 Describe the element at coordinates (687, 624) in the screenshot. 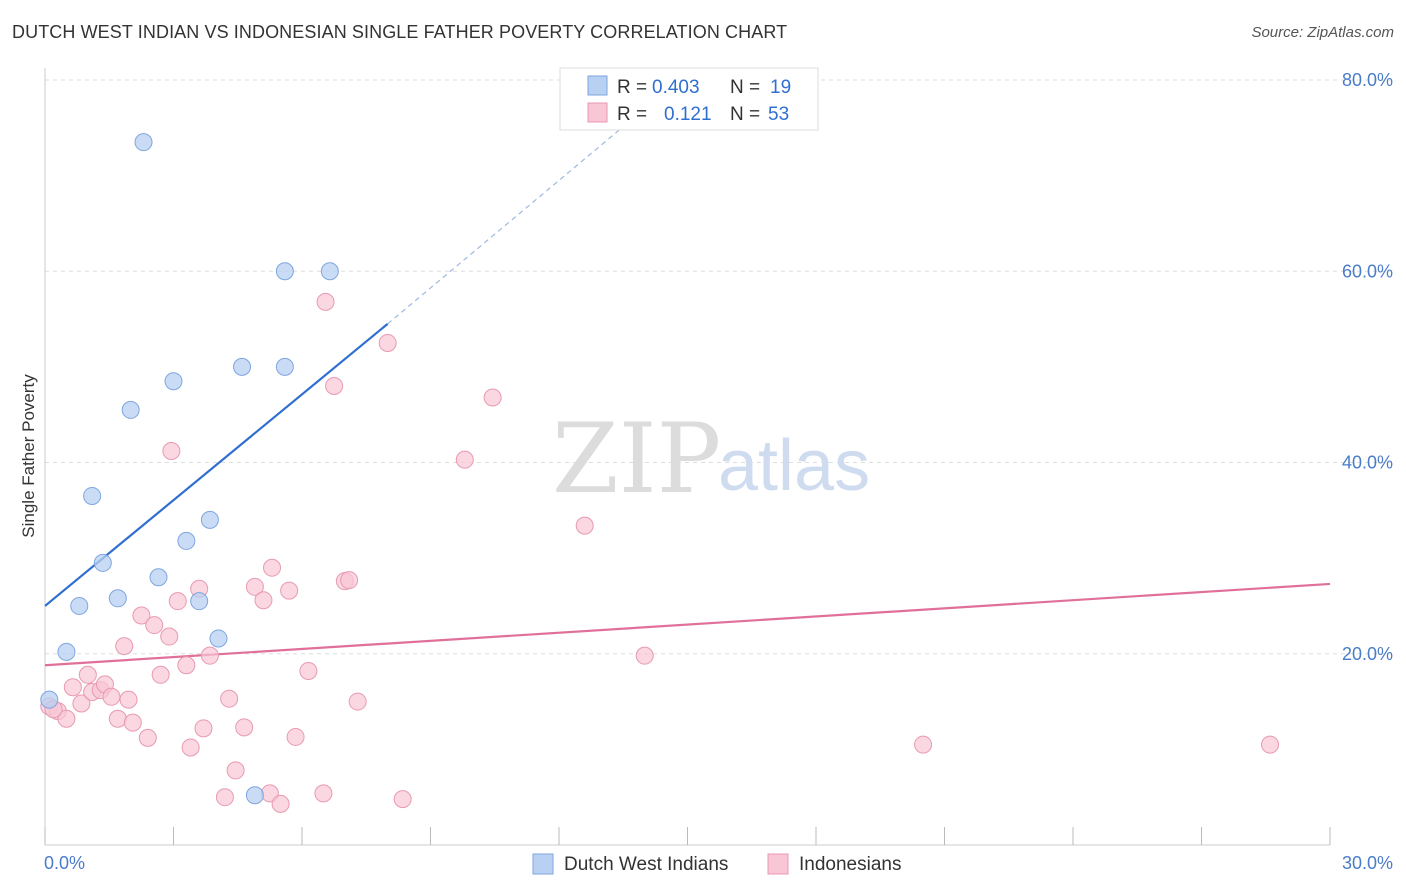

I see `trend-line-indonesians` at that location.